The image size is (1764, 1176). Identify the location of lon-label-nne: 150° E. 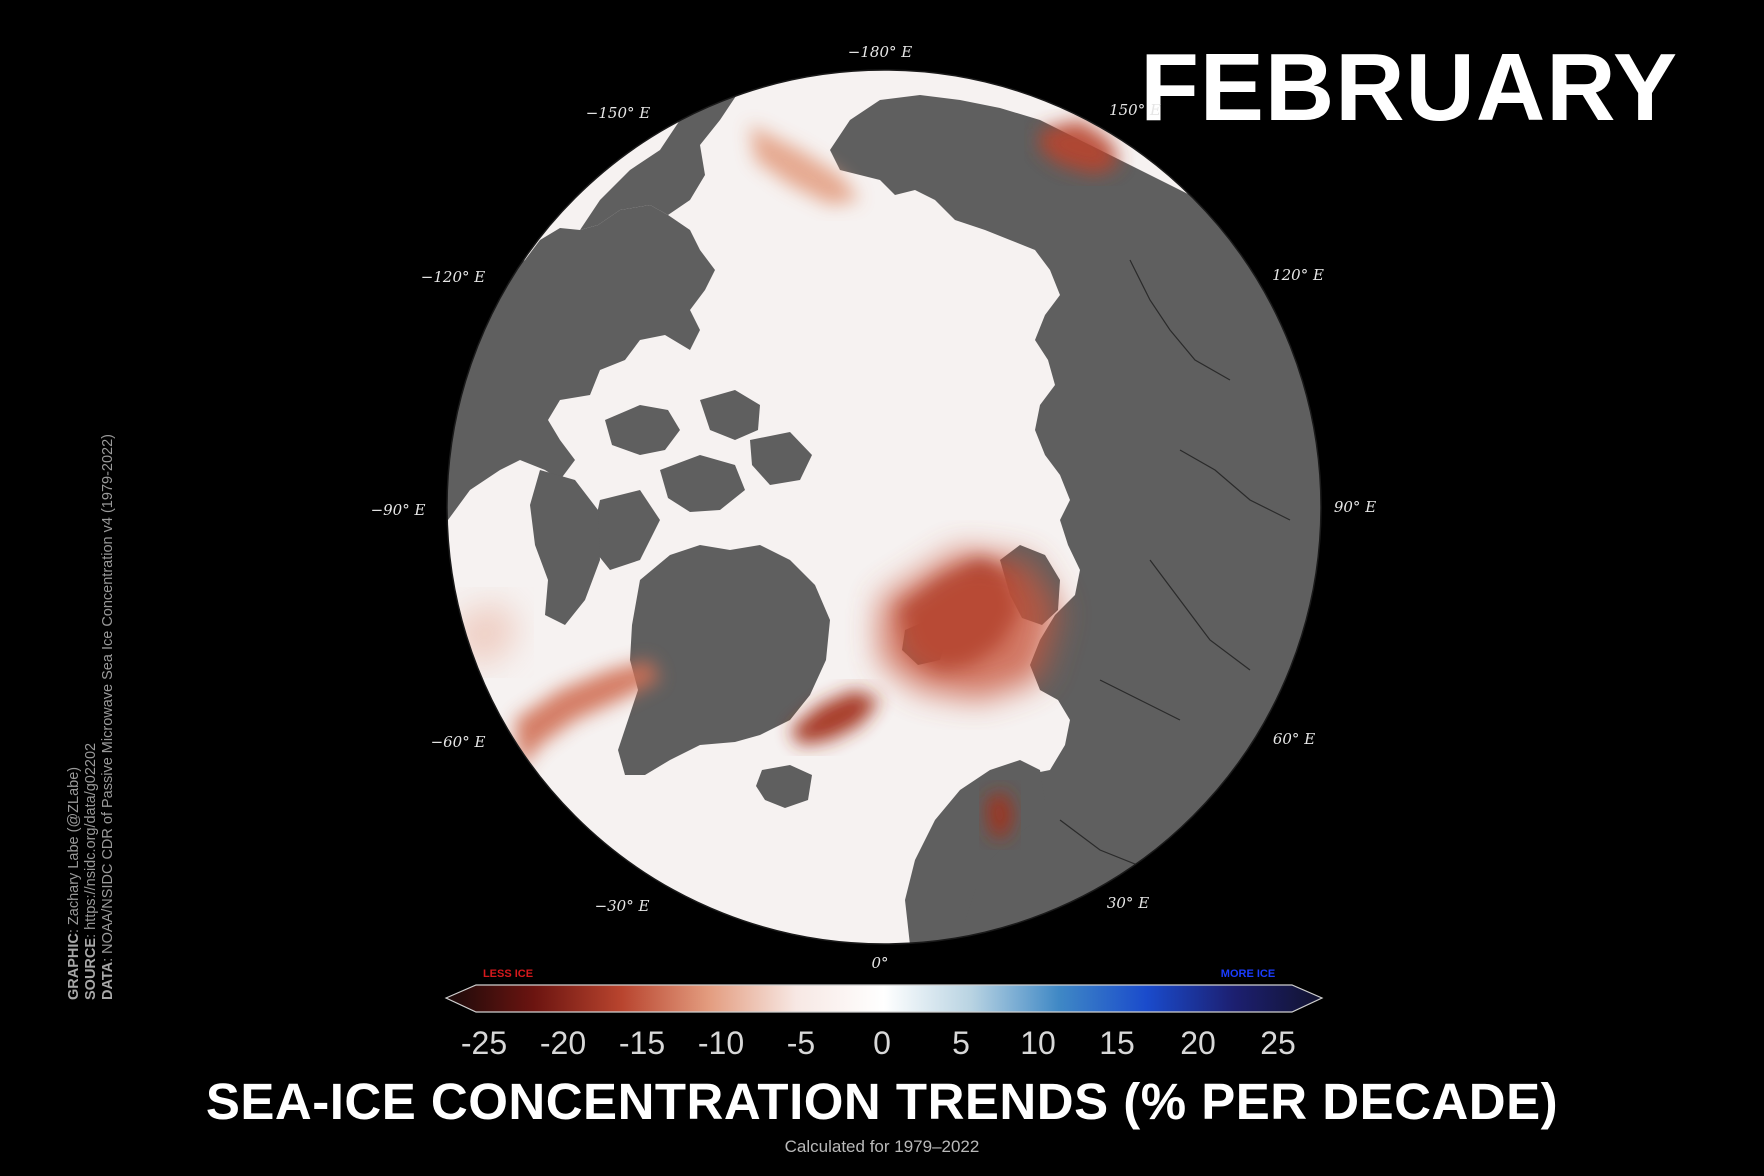
(1135, 110).